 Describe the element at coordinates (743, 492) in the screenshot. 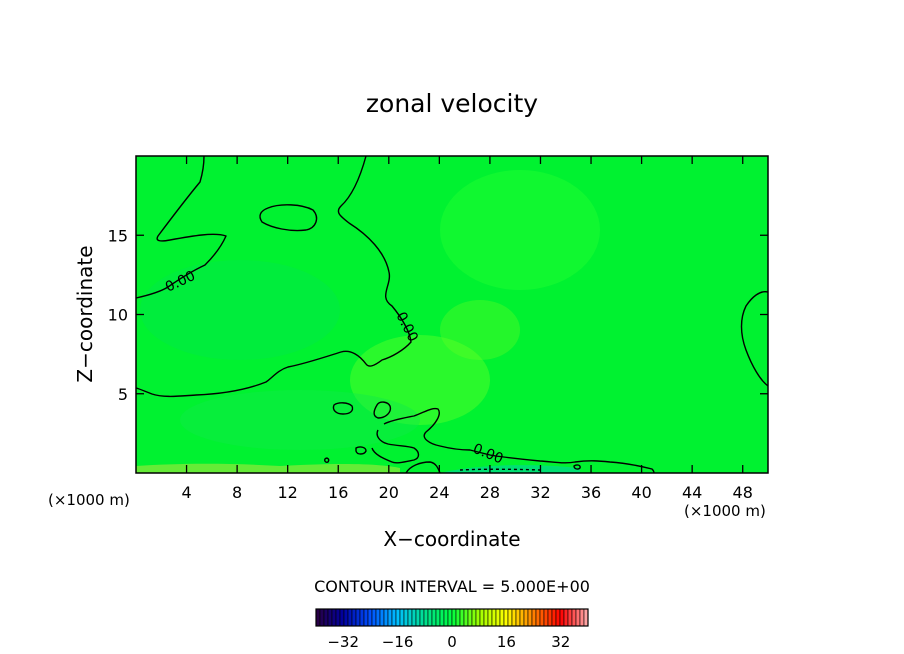

I see `x-tick-label: 48` at that location.